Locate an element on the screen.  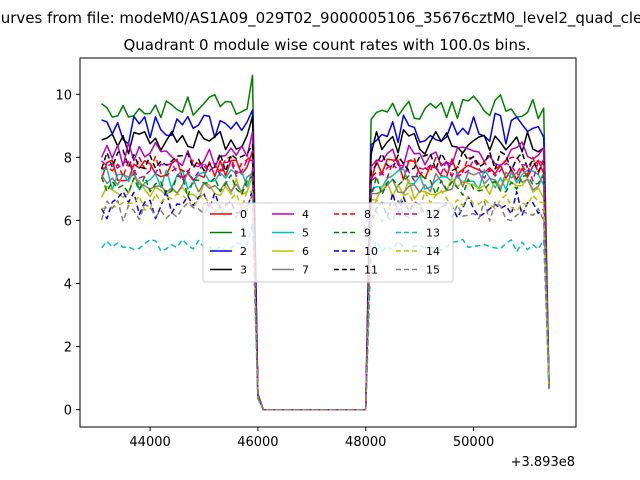
x-tick-label: 44000 is located at coordinates (149, 442).